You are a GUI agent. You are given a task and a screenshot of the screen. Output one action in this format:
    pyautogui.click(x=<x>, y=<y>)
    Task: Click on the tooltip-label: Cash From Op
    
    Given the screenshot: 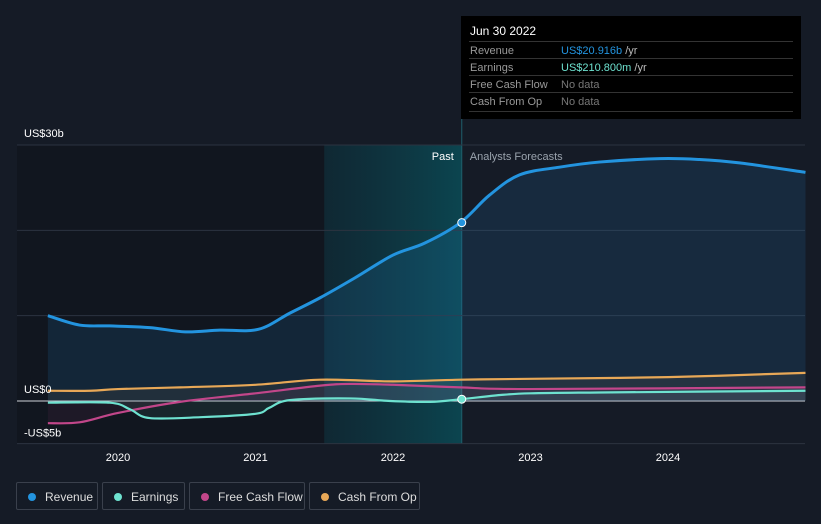 What is the action you would take?
    pyautogui.click(x=506, y=102)
    